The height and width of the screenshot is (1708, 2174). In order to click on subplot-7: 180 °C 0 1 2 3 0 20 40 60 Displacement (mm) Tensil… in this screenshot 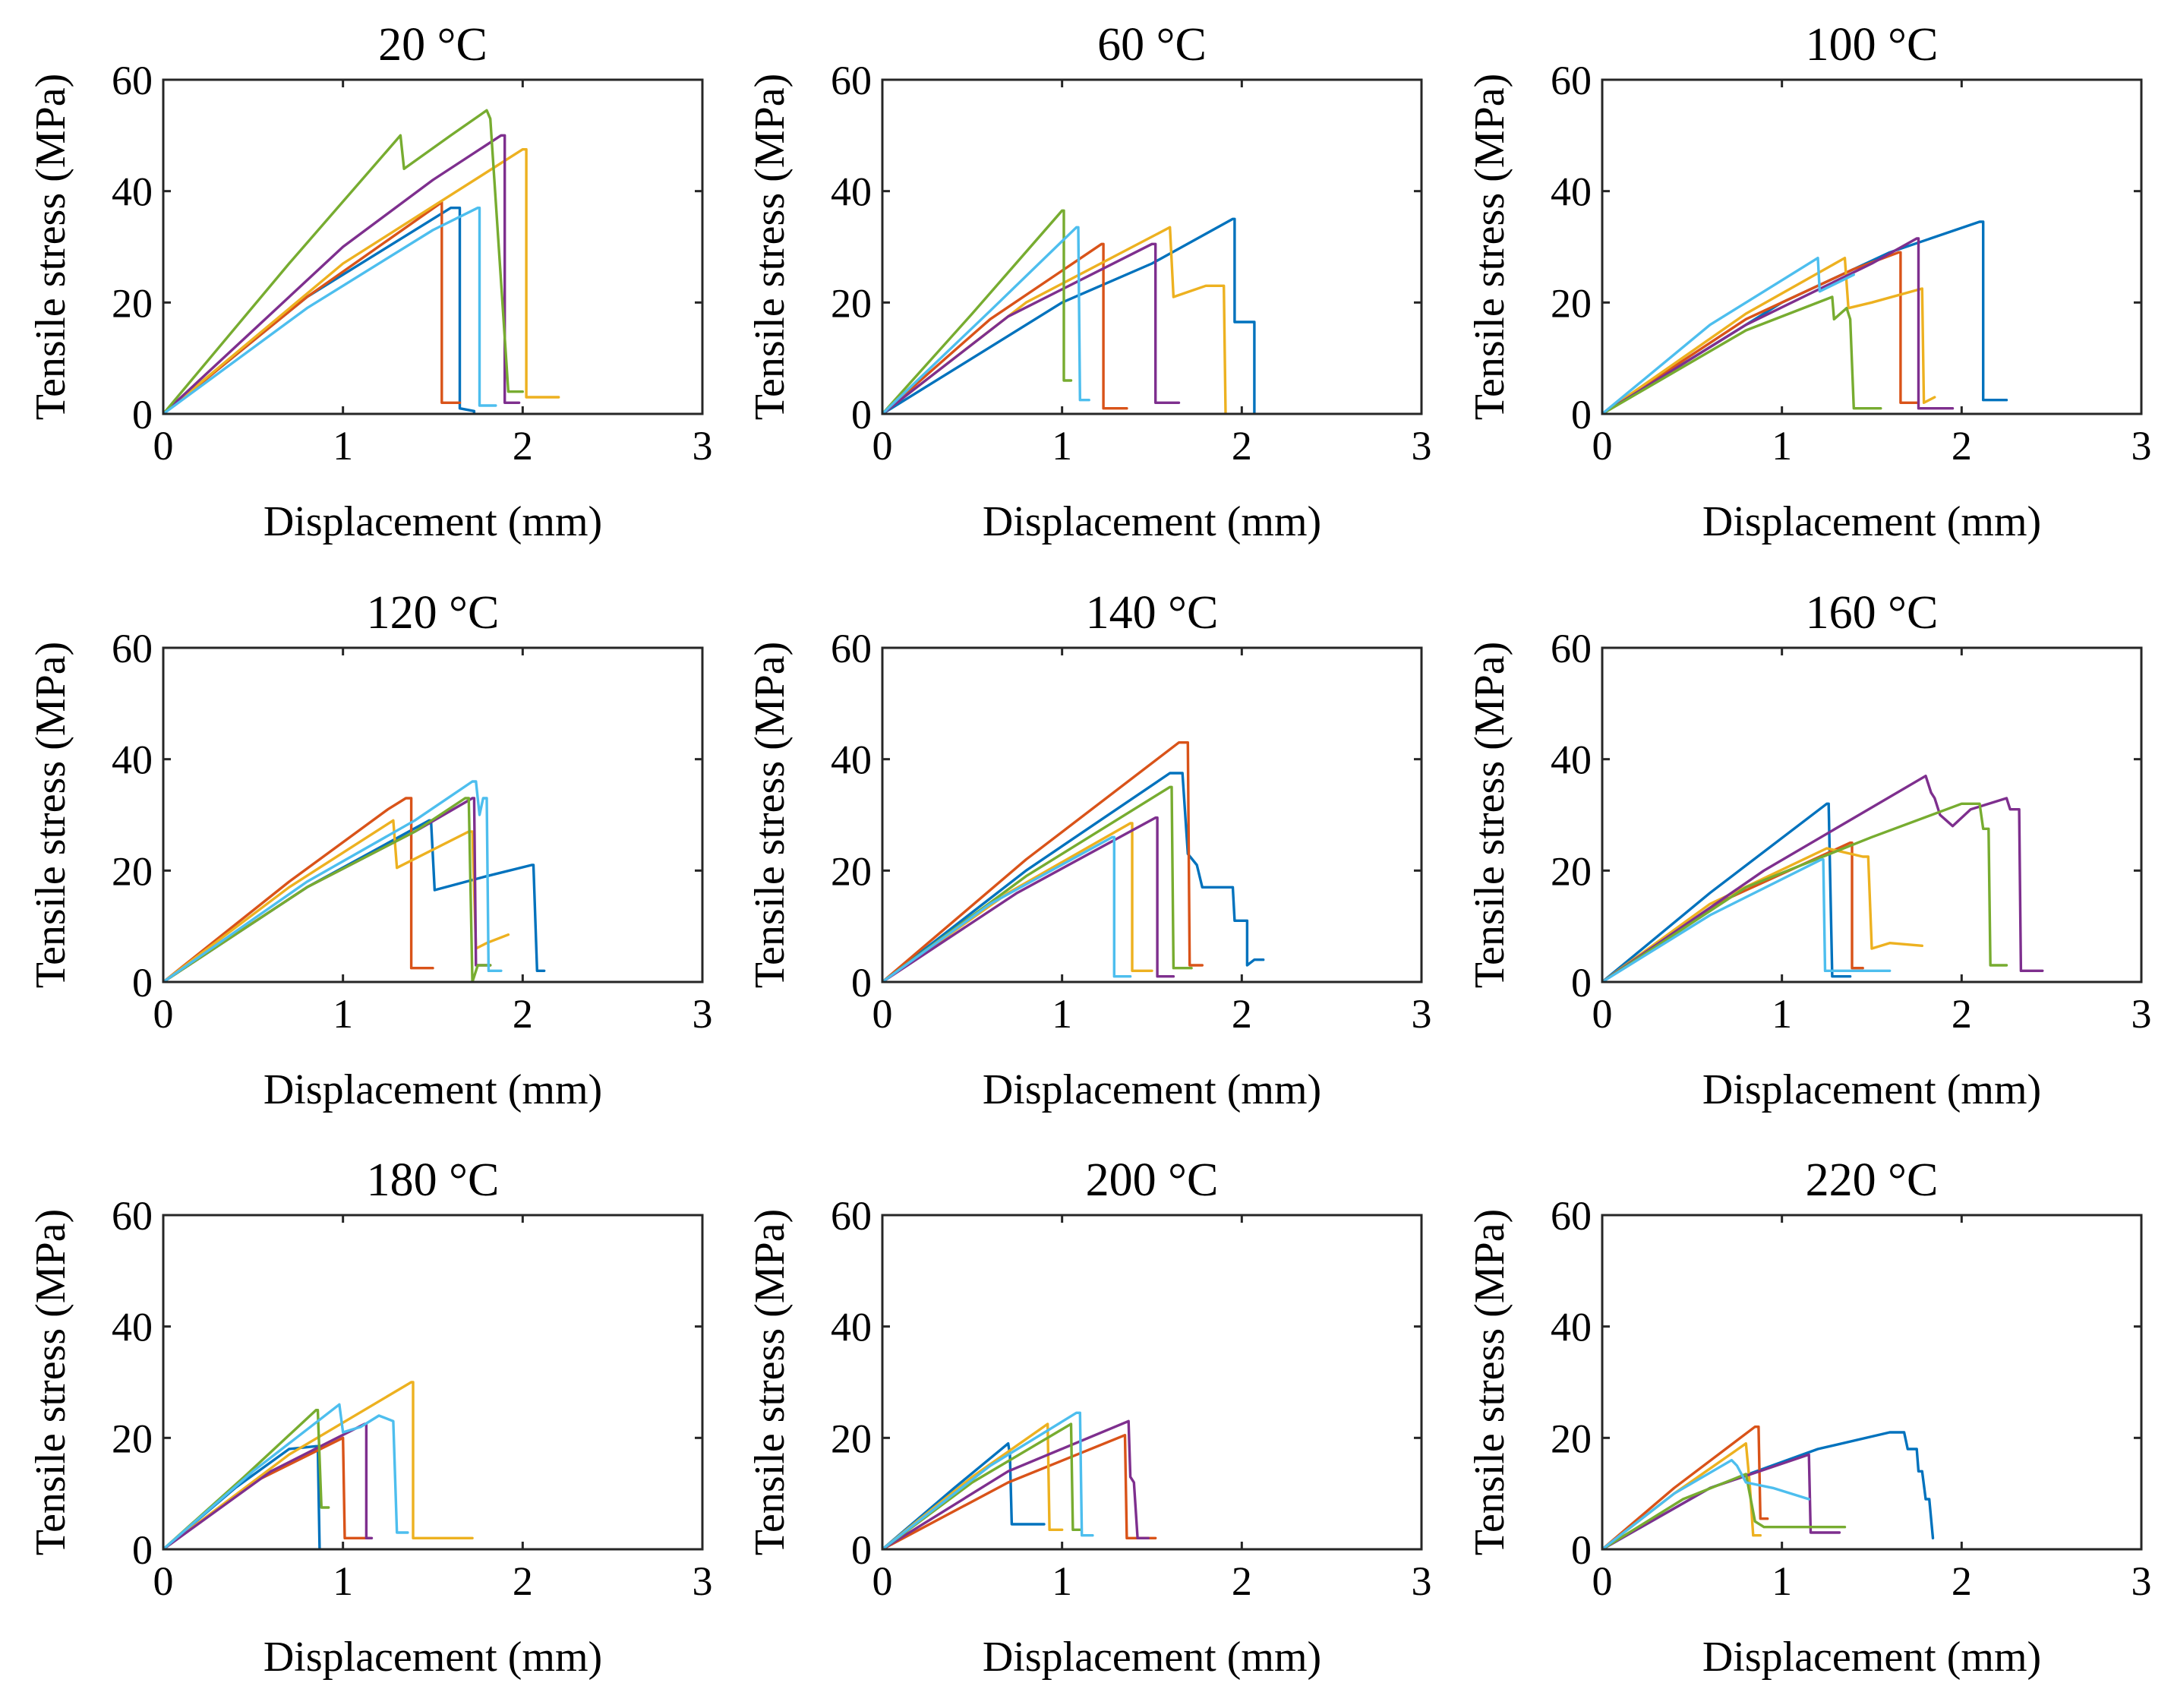, I will do `click(370, 1417)`.